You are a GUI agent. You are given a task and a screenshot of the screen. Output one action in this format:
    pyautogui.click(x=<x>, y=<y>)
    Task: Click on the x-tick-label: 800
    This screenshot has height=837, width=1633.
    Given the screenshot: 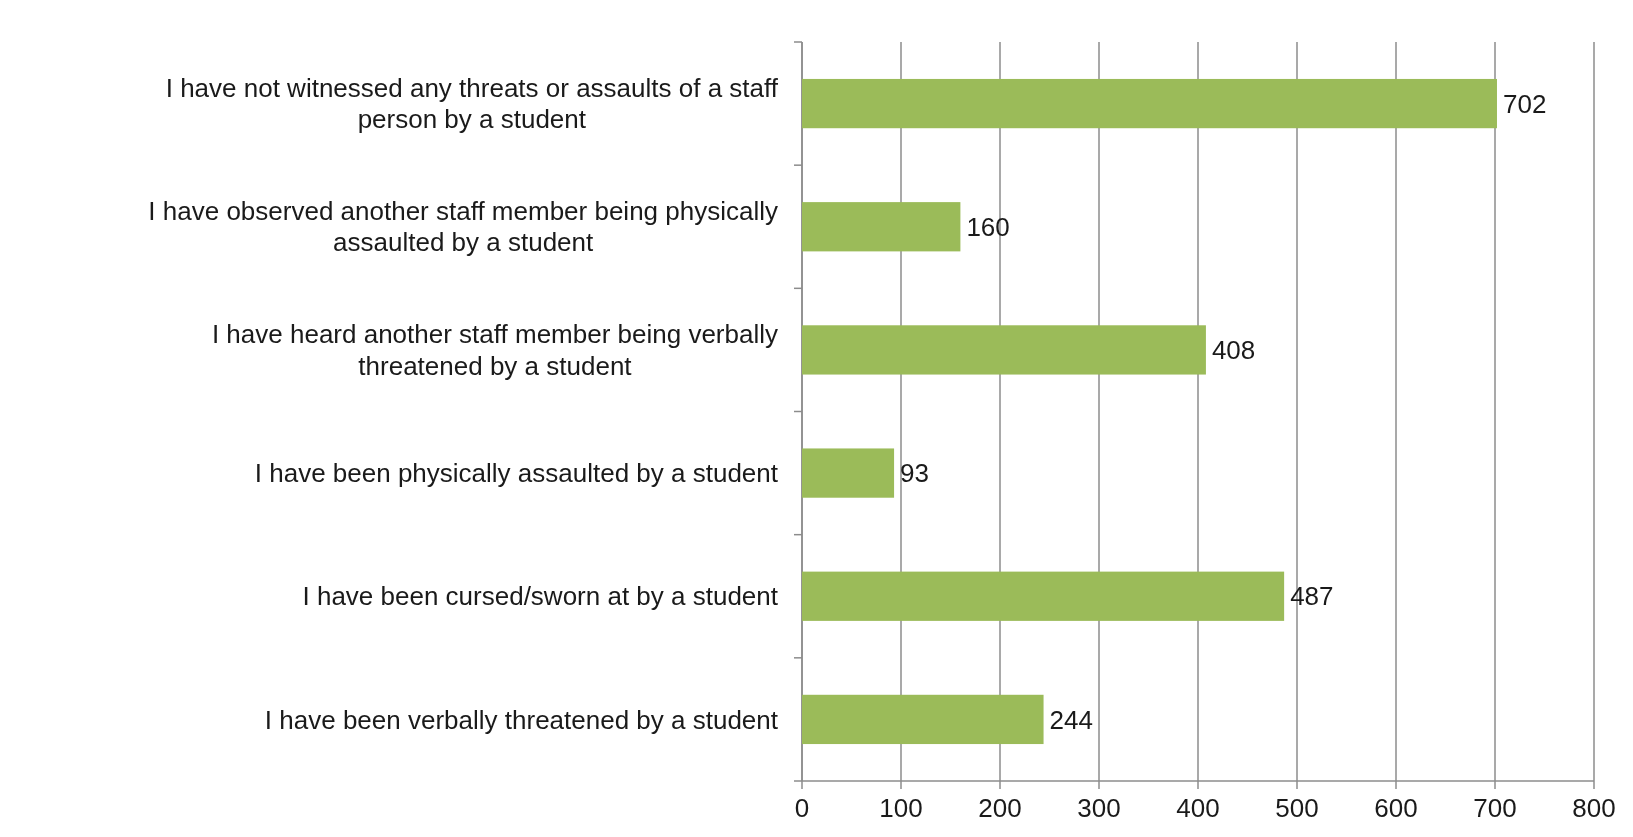 What is the action you would take?
    pyautogui.click(x=1594, y=808)
    